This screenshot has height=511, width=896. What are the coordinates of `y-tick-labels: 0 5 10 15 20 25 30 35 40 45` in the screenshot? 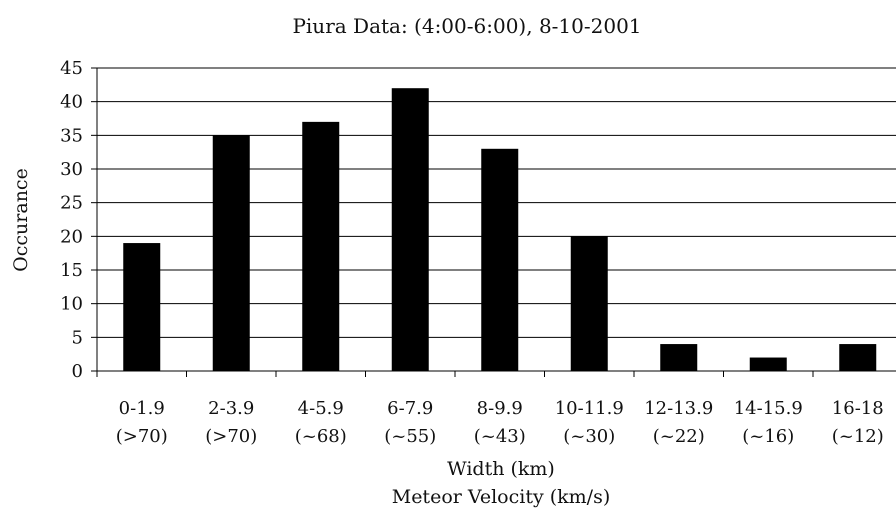 It's located at (71, 220).